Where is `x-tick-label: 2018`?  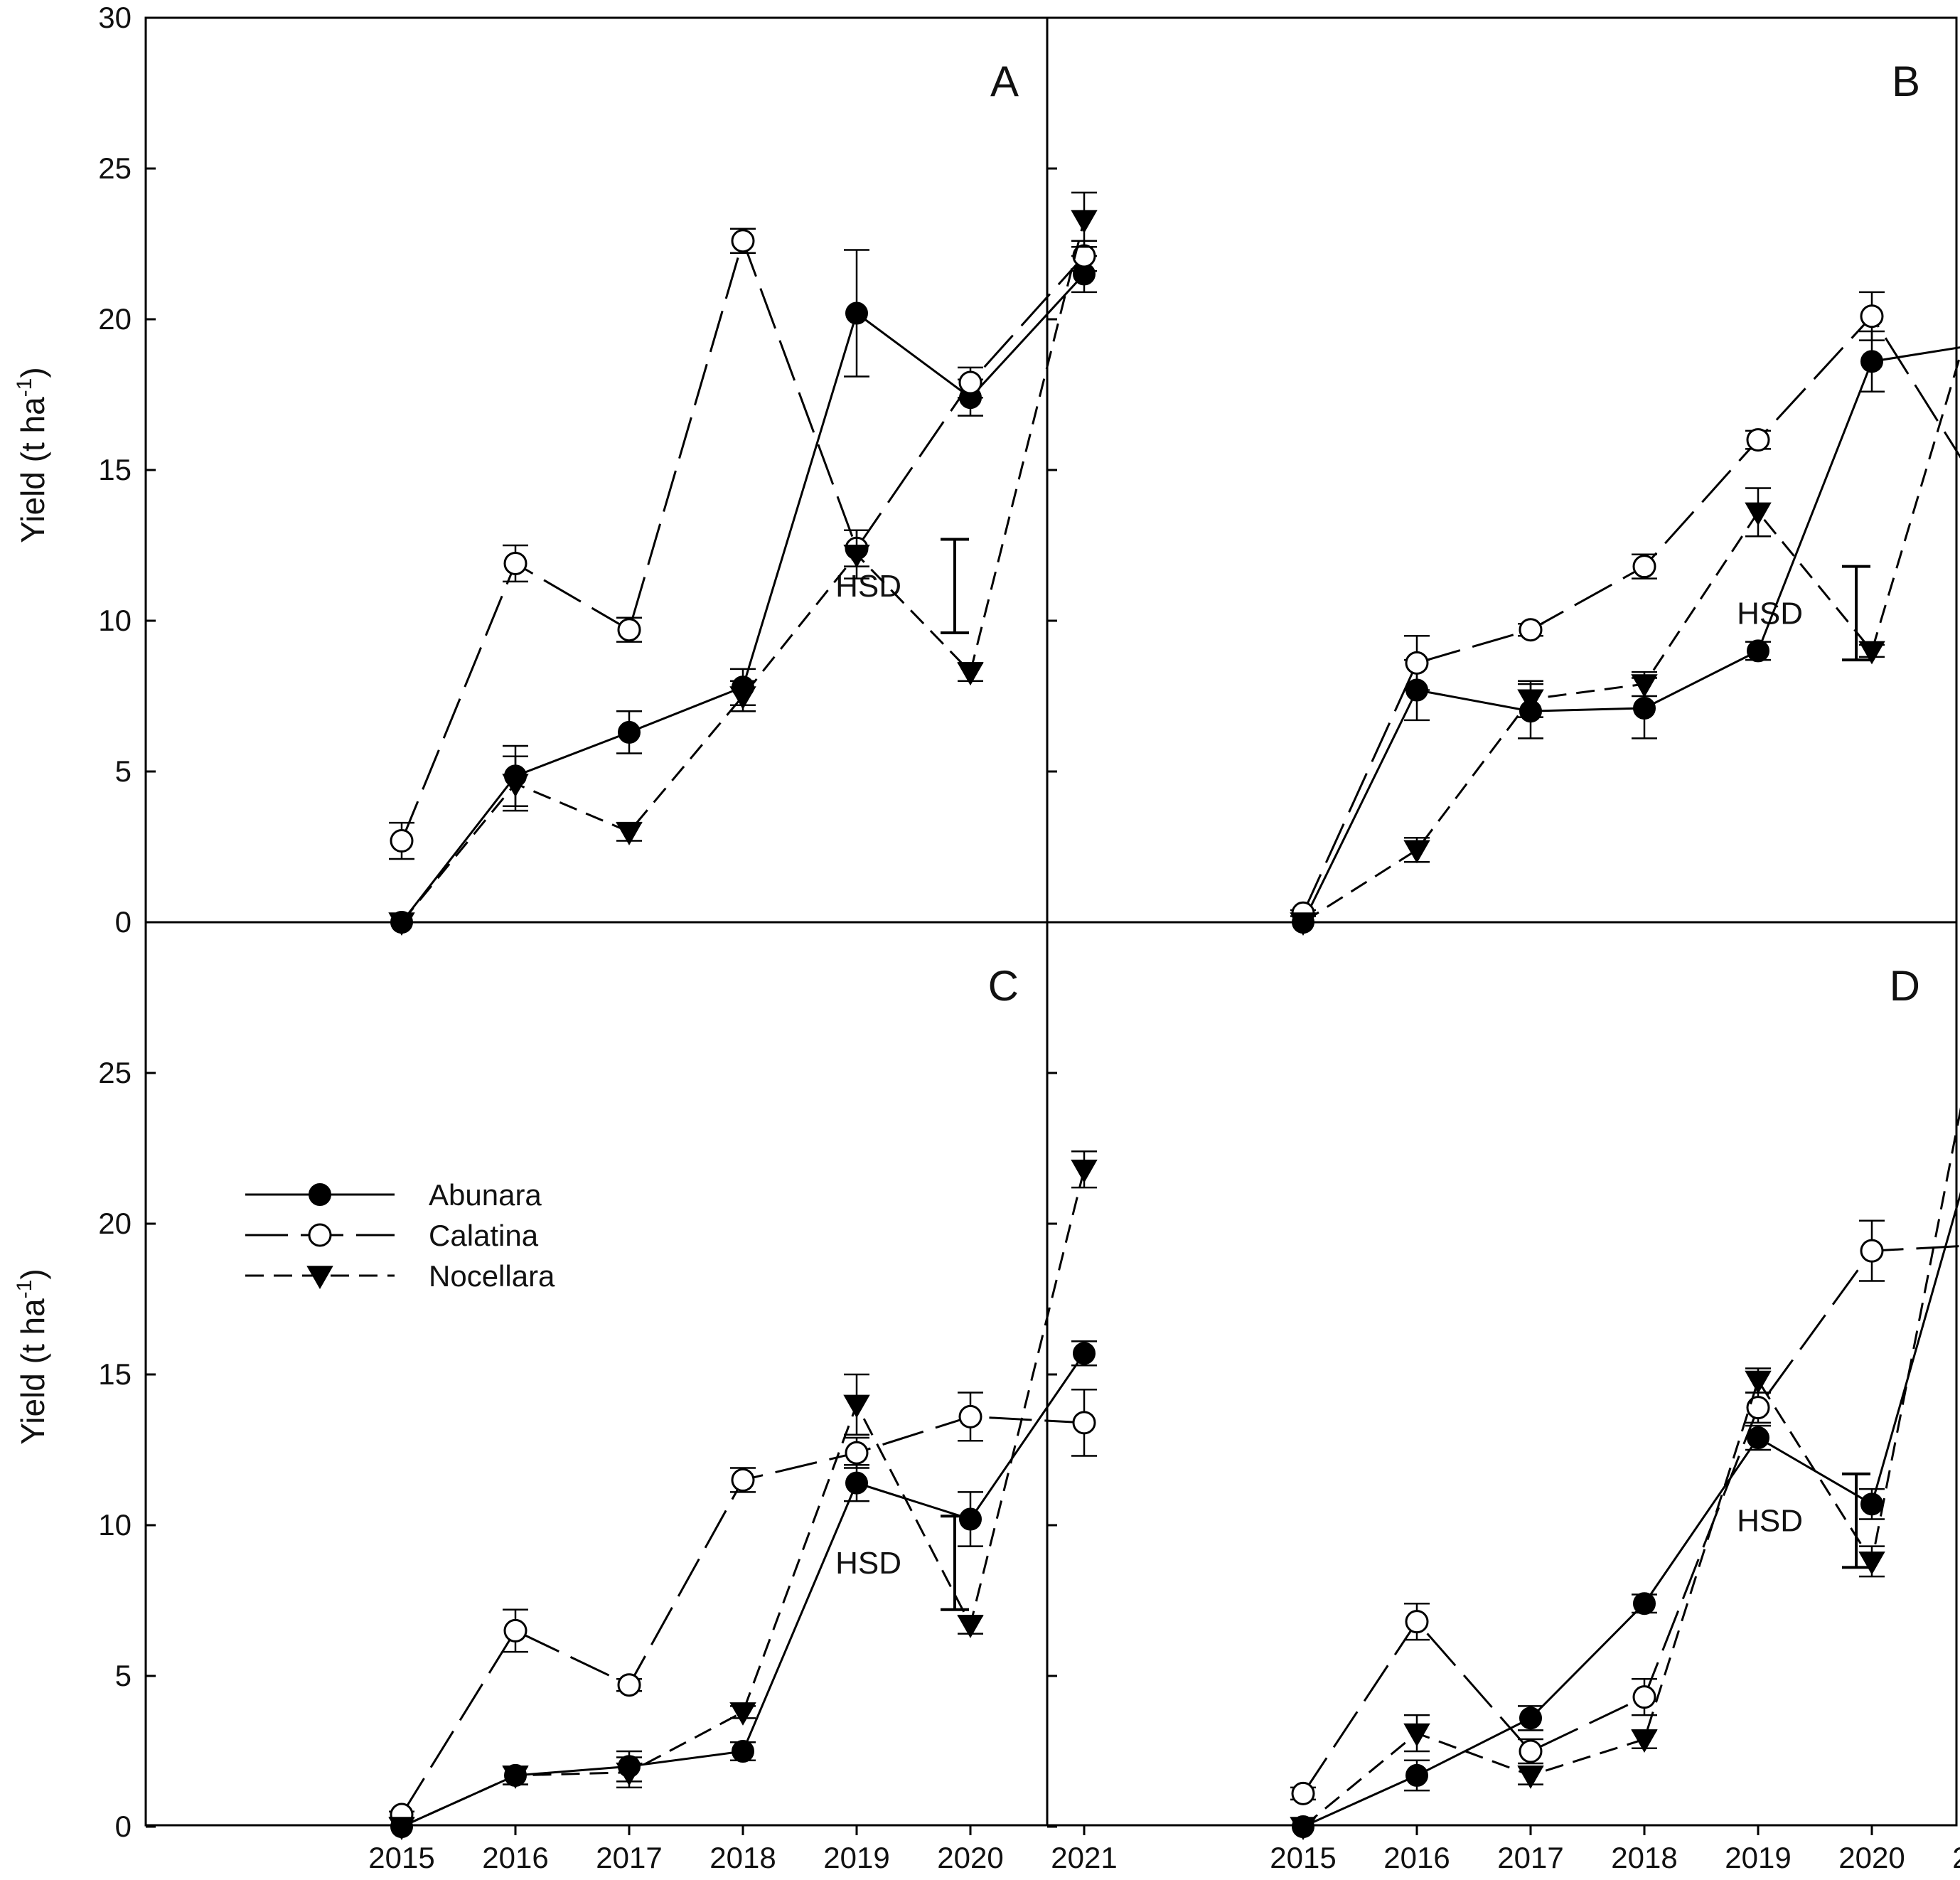
x-tick-label: 2018 is located at coordinates (742, 1857).